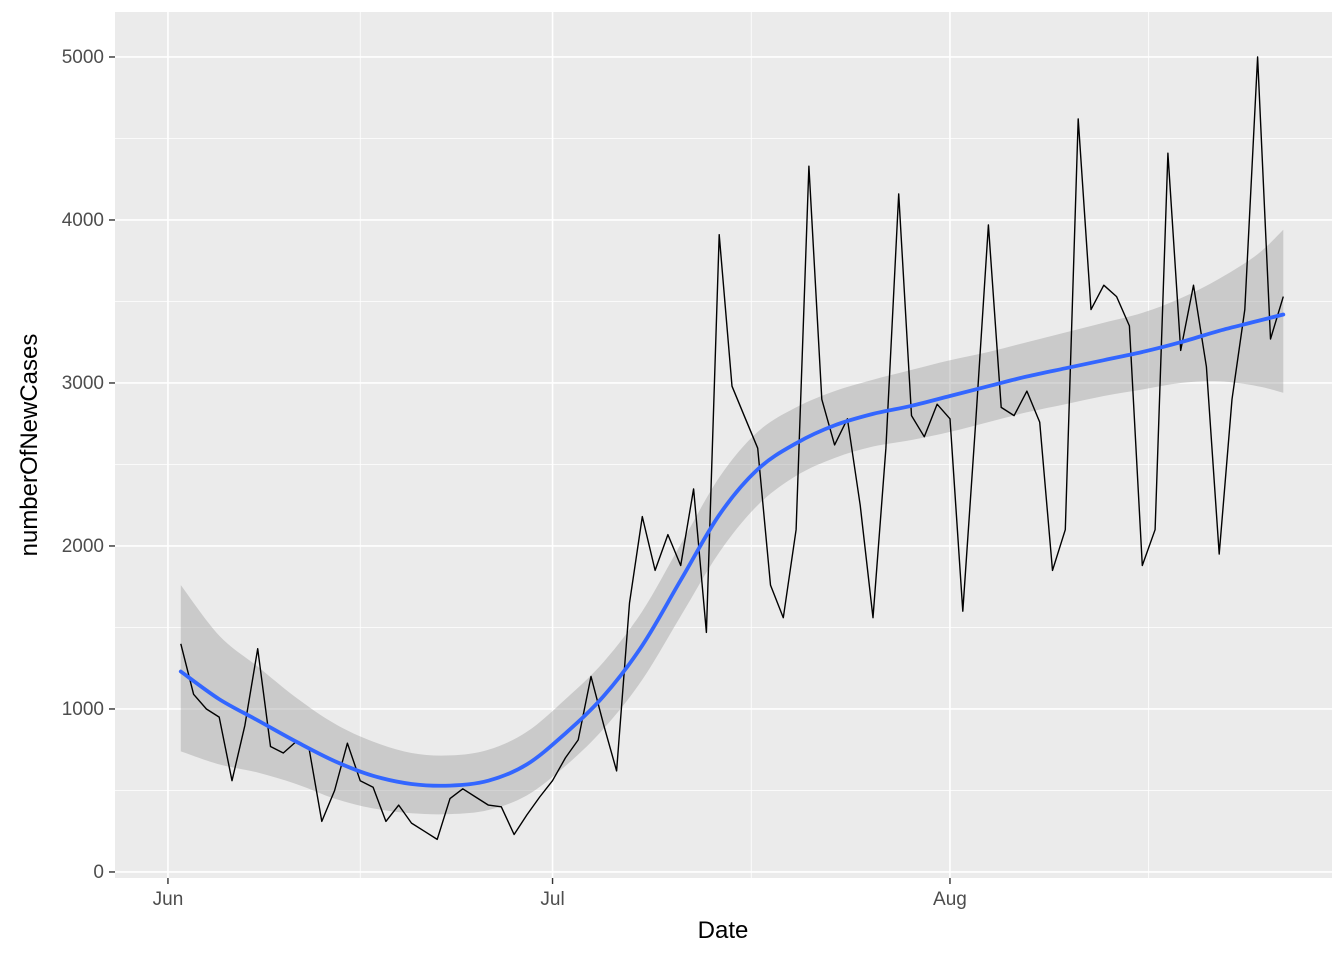 Image resolution: width=1344 pixels, height=960 pixels. I want to click on y-tick-label: 1000, so click(83, 709).